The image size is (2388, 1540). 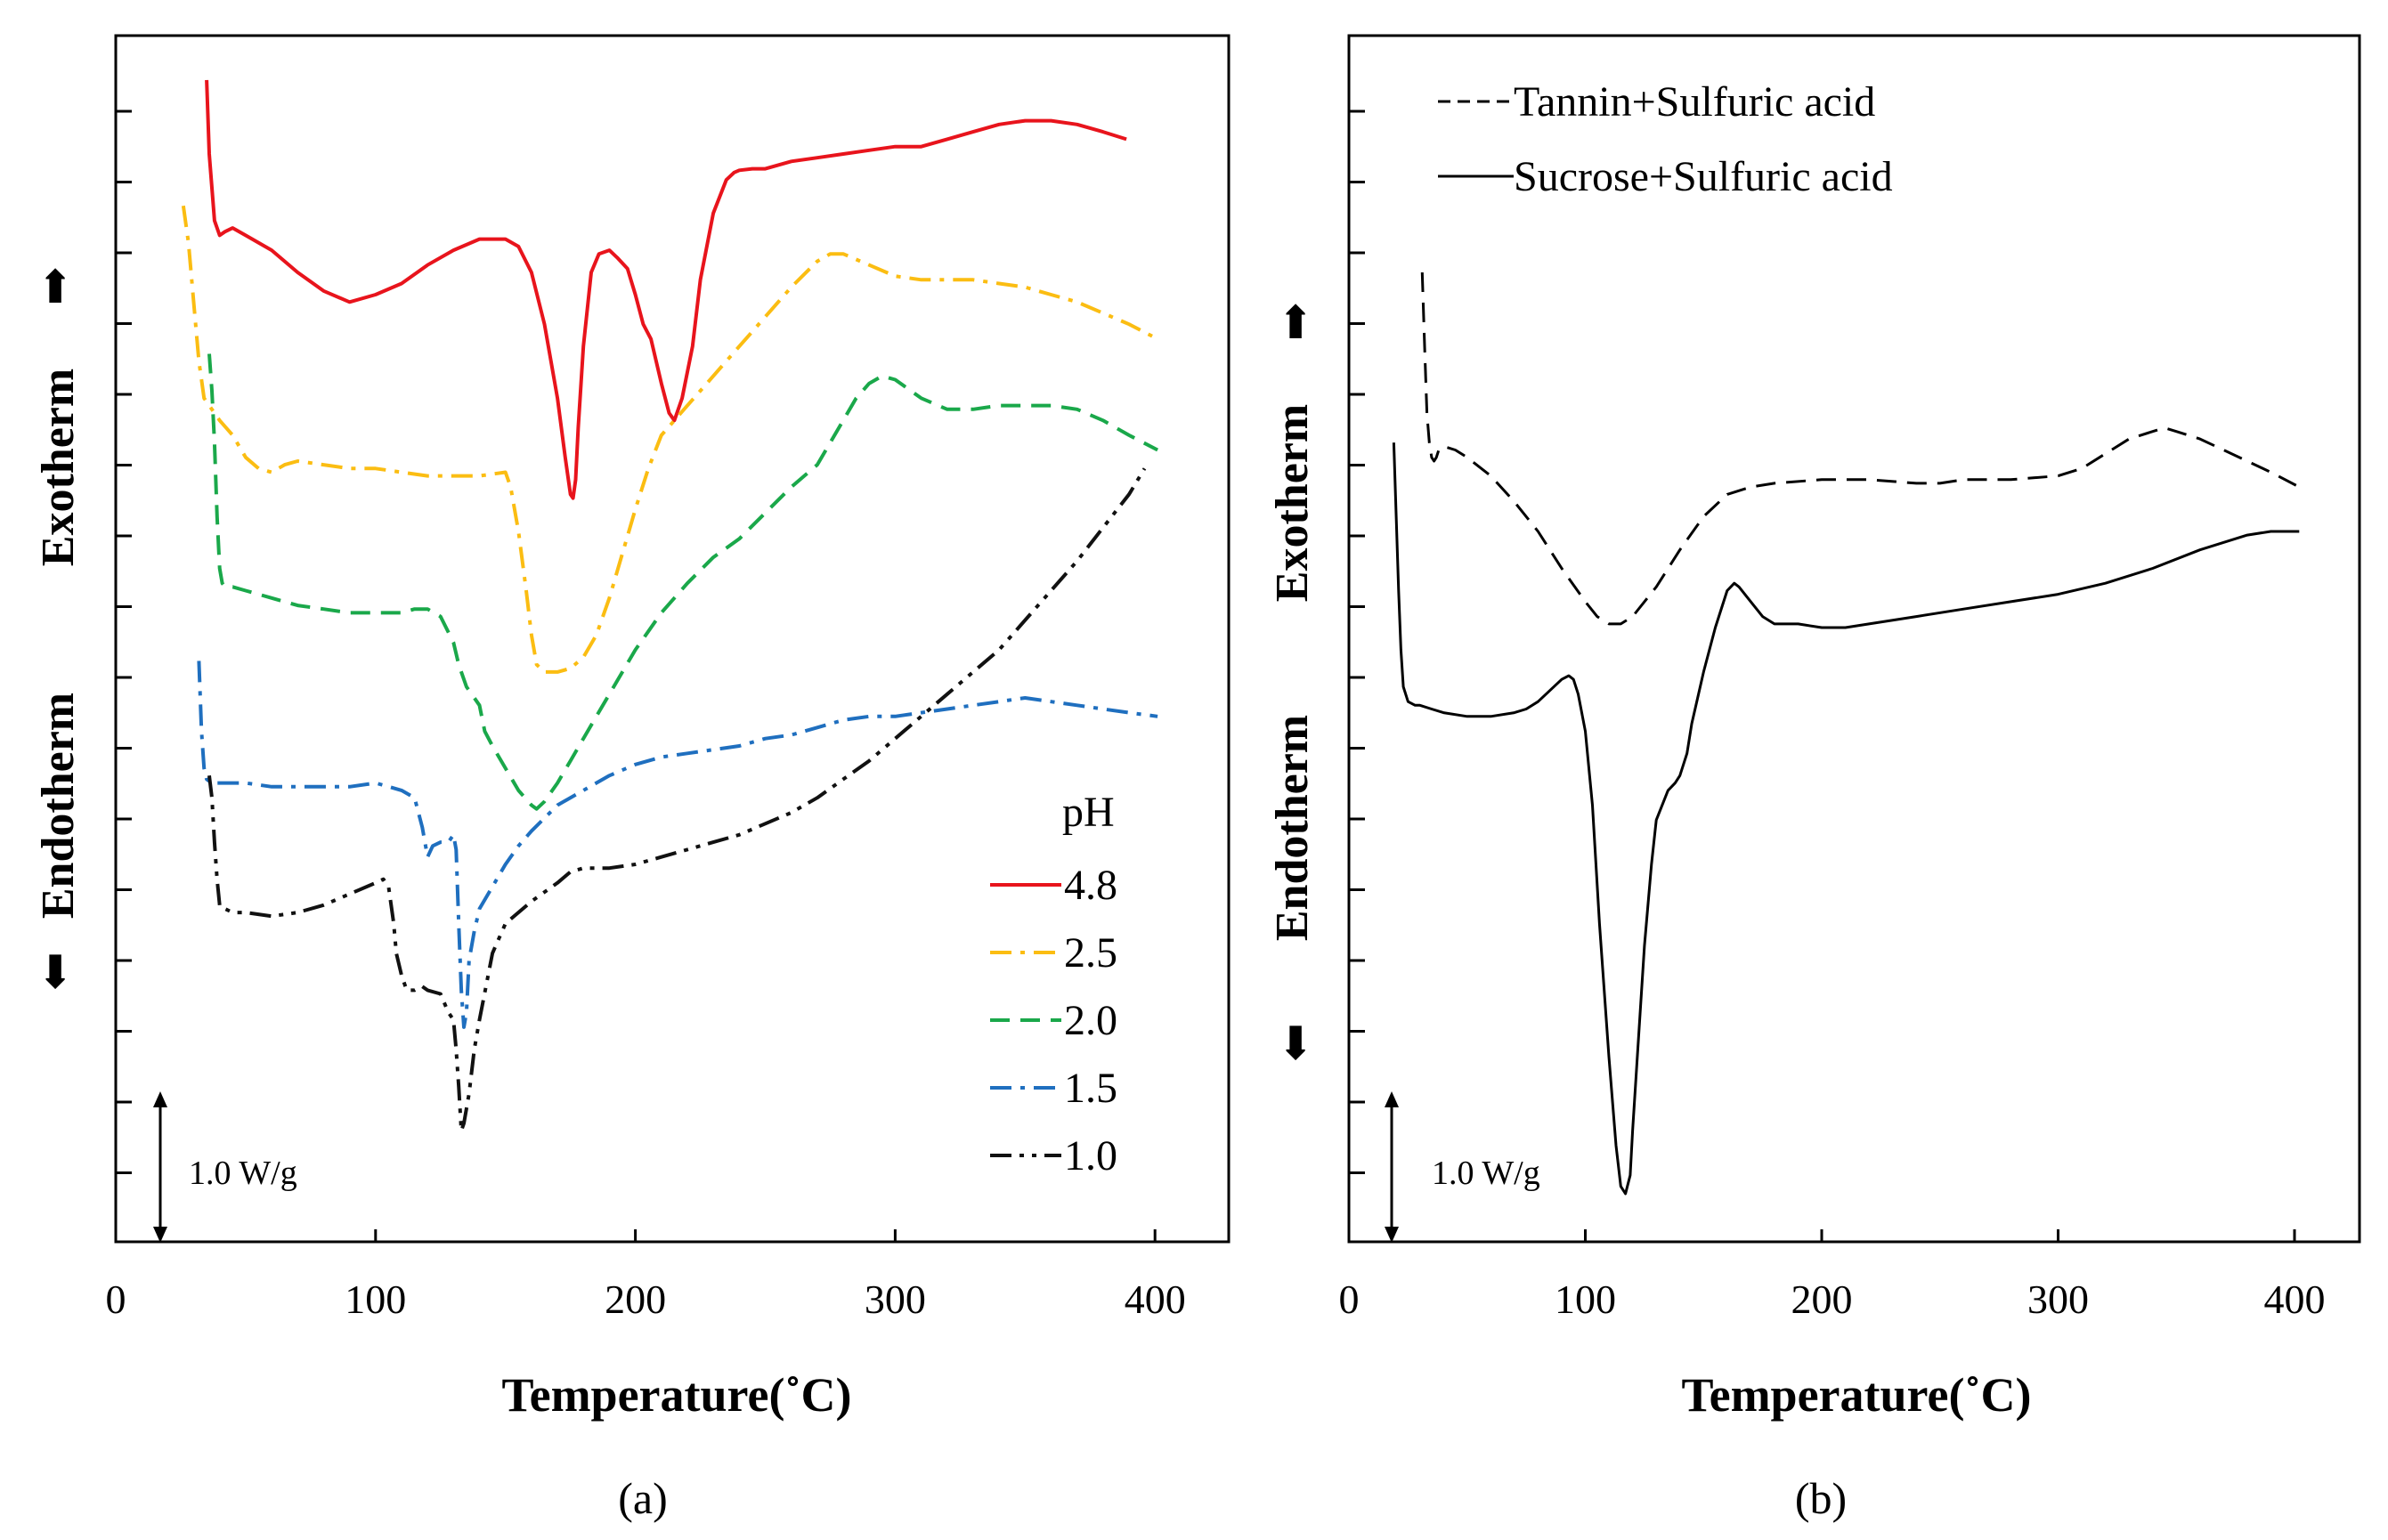 What do you see at coordinates (1392, 1167) in the screenshot?
I see `panel-b-scale-bar` at bounding box center [1392, 1167].